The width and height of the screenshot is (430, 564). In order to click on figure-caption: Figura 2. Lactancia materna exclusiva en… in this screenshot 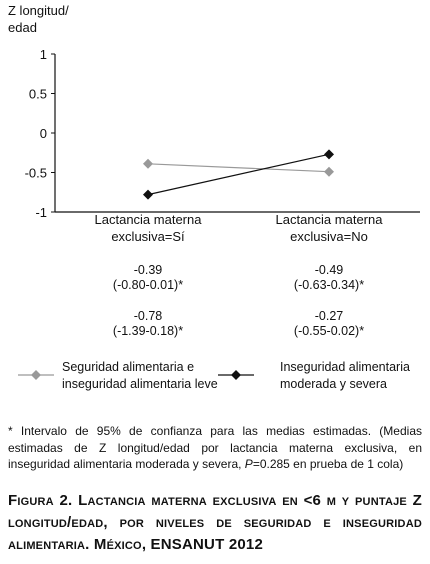, I will do `click(215, 522)`.